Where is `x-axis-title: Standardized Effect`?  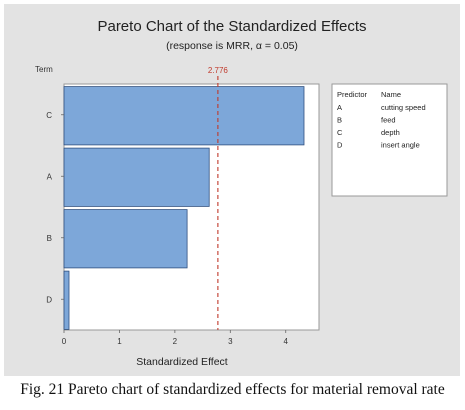
x-axis-title: Standardized Effect is located at coordinates (182, 362).